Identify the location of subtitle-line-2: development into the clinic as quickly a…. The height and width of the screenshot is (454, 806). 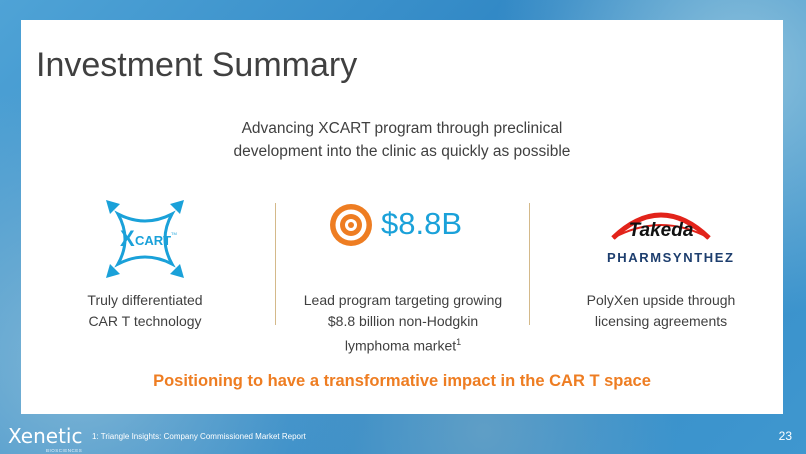
(402, 151).